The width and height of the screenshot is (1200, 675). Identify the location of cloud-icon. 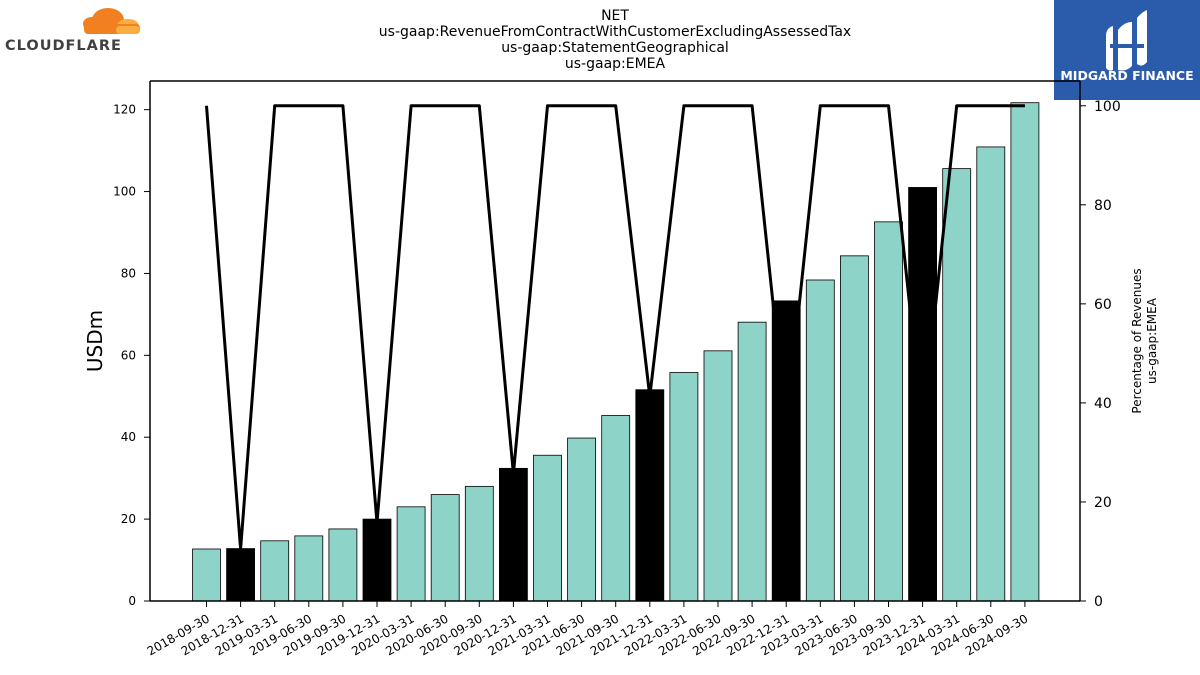
(111, 21).